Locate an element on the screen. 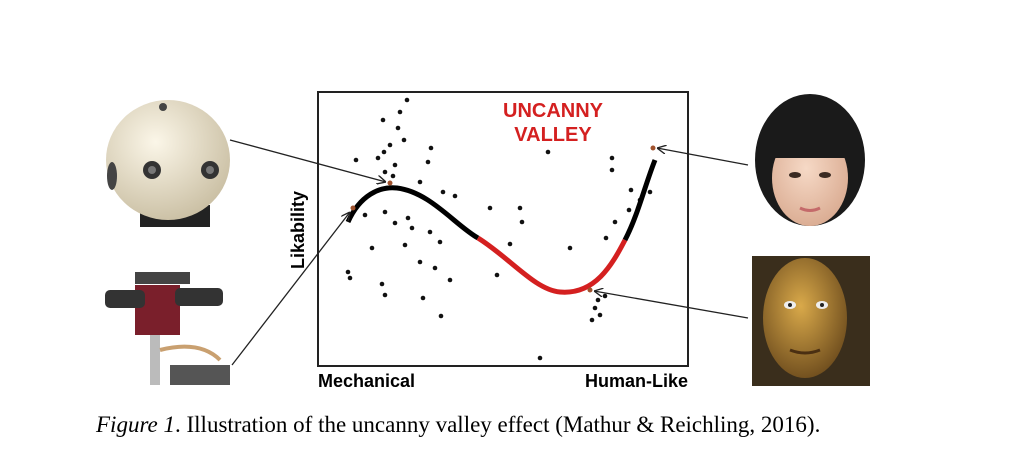 This screenshot has height=459, width=1024. annotation: VALLEY is located at coordinates (553, 135).